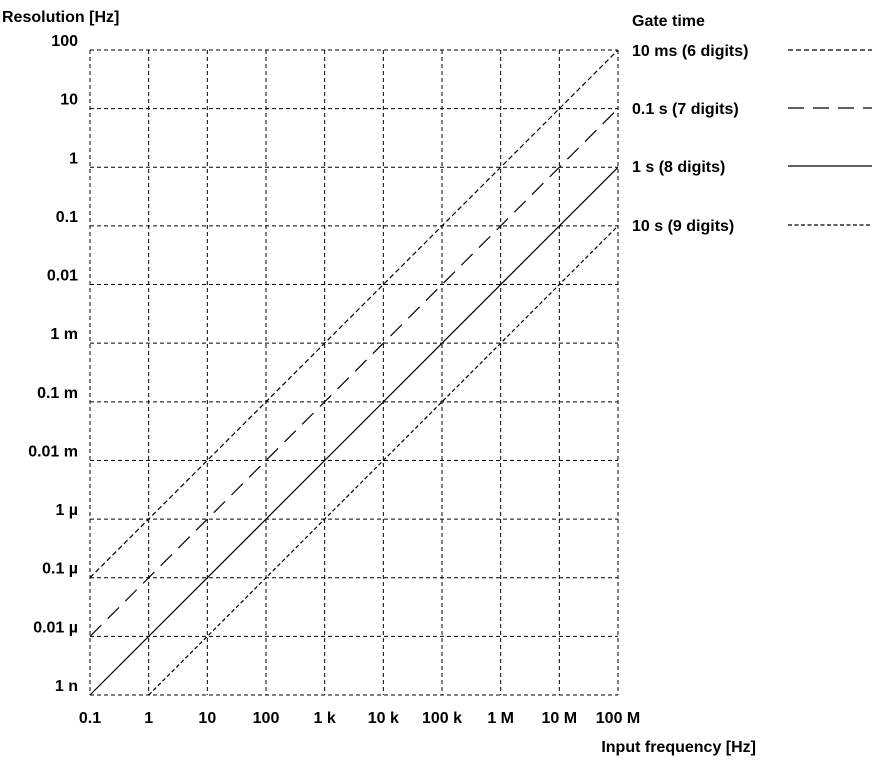 This screenshot has width=874, height=760. I want to click on y-tick-label: 1 m, so click(64, 334).